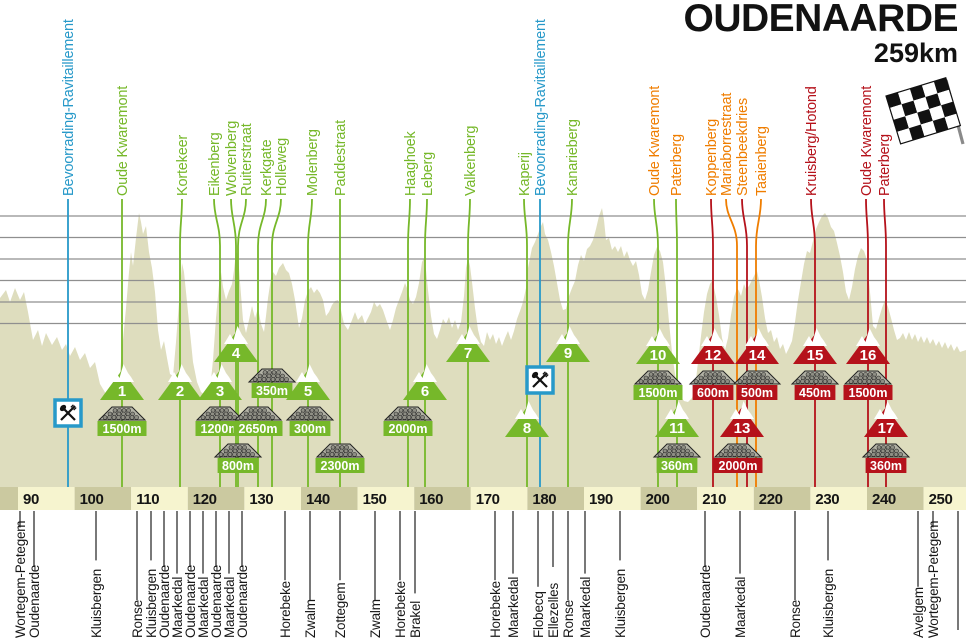 Image resolution: width=966 pixels, height=642 pixels. Describe the element at coordinates (217, 342) in the screenshot. I see `climb-line-eikenberg` at that location.